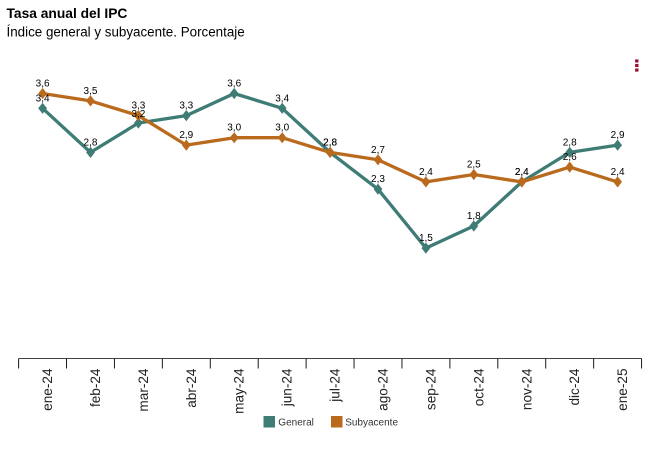  Describe the element at coordinates (296, 422) in the screenshot. I see `svg-text: General` at that location.